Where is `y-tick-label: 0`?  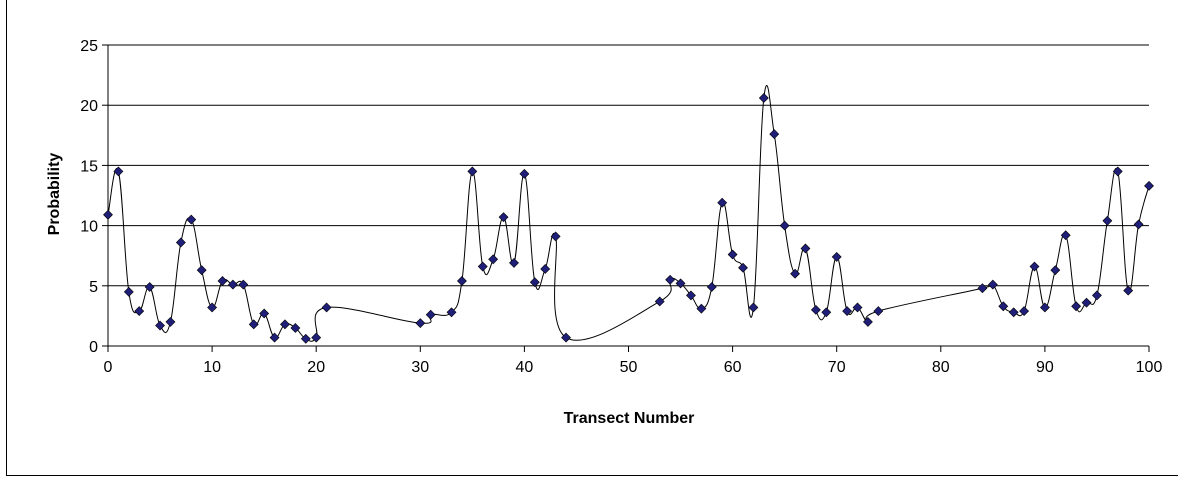 y-tick-label: 0 is located at coordinates (93, 347).